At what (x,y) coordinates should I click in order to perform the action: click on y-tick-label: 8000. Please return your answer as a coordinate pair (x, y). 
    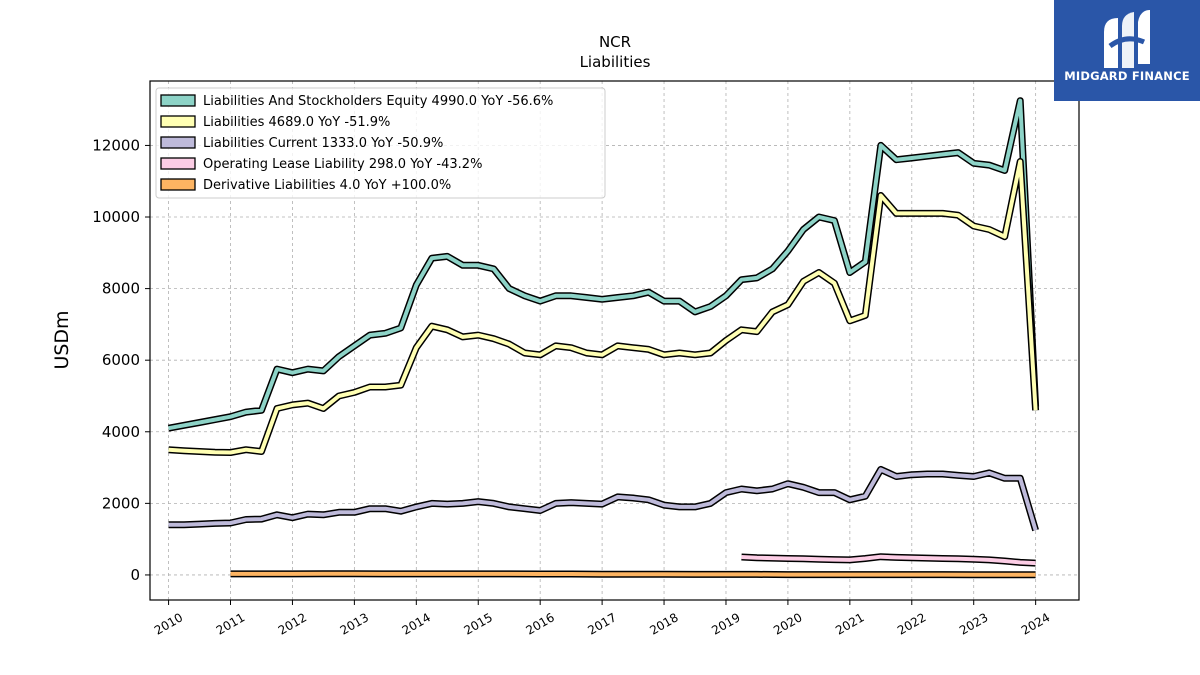
    Looking at the image, I should click on (121, 289).